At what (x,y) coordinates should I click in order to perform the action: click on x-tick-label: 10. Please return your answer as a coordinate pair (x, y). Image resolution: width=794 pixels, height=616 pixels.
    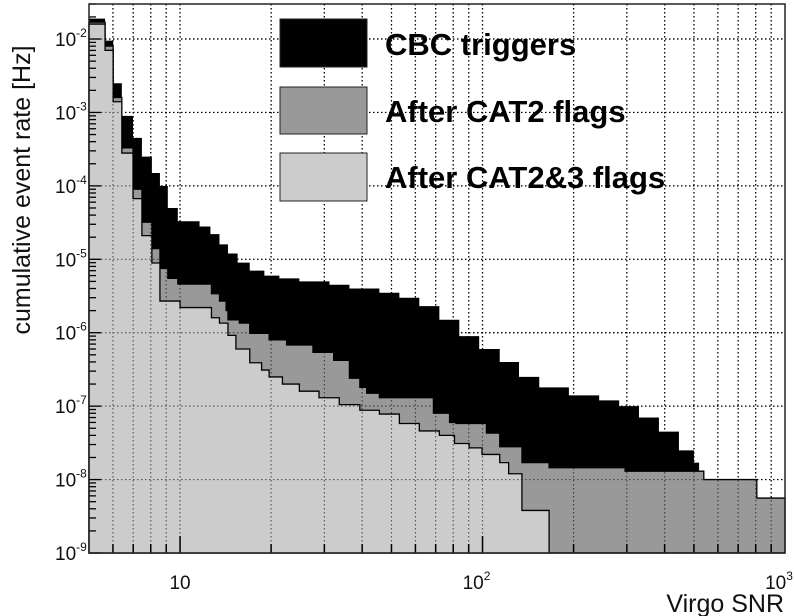
    Looking at the image, I should click on (179, 583).